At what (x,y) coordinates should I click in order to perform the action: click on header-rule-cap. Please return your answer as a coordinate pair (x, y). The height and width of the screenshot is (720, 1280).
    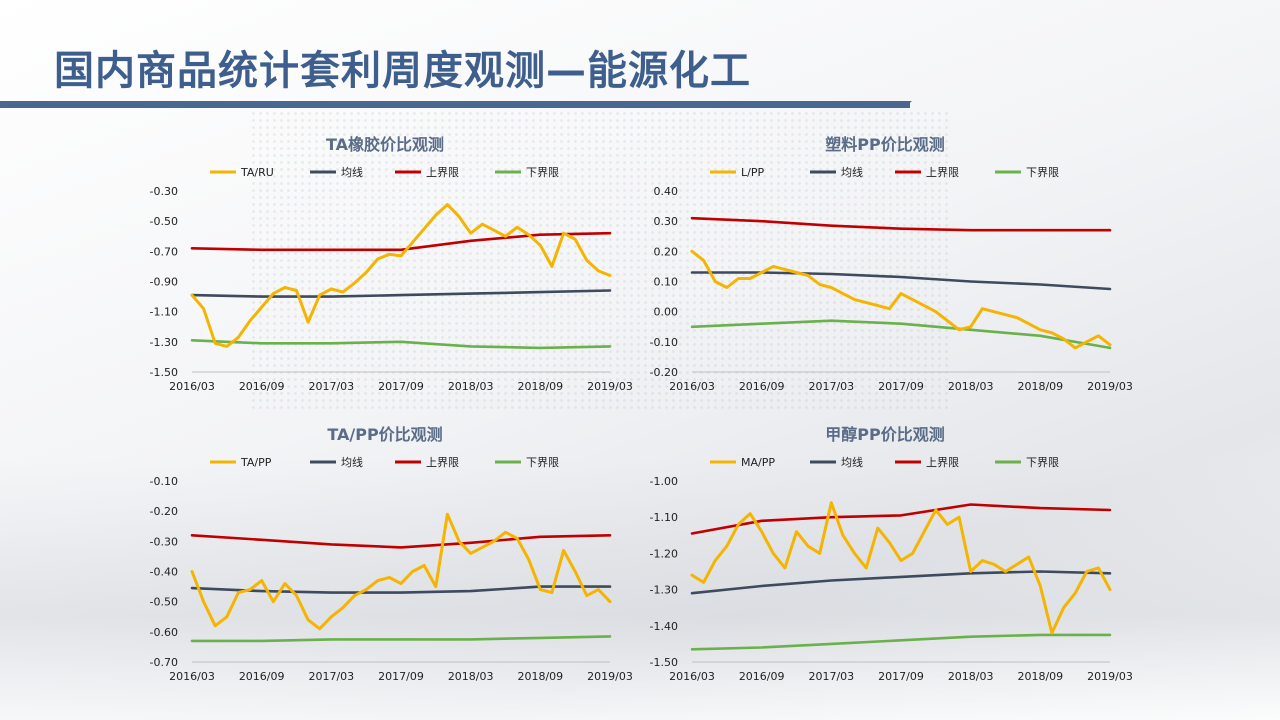
    Looking at the image, I should click on (908, 104).